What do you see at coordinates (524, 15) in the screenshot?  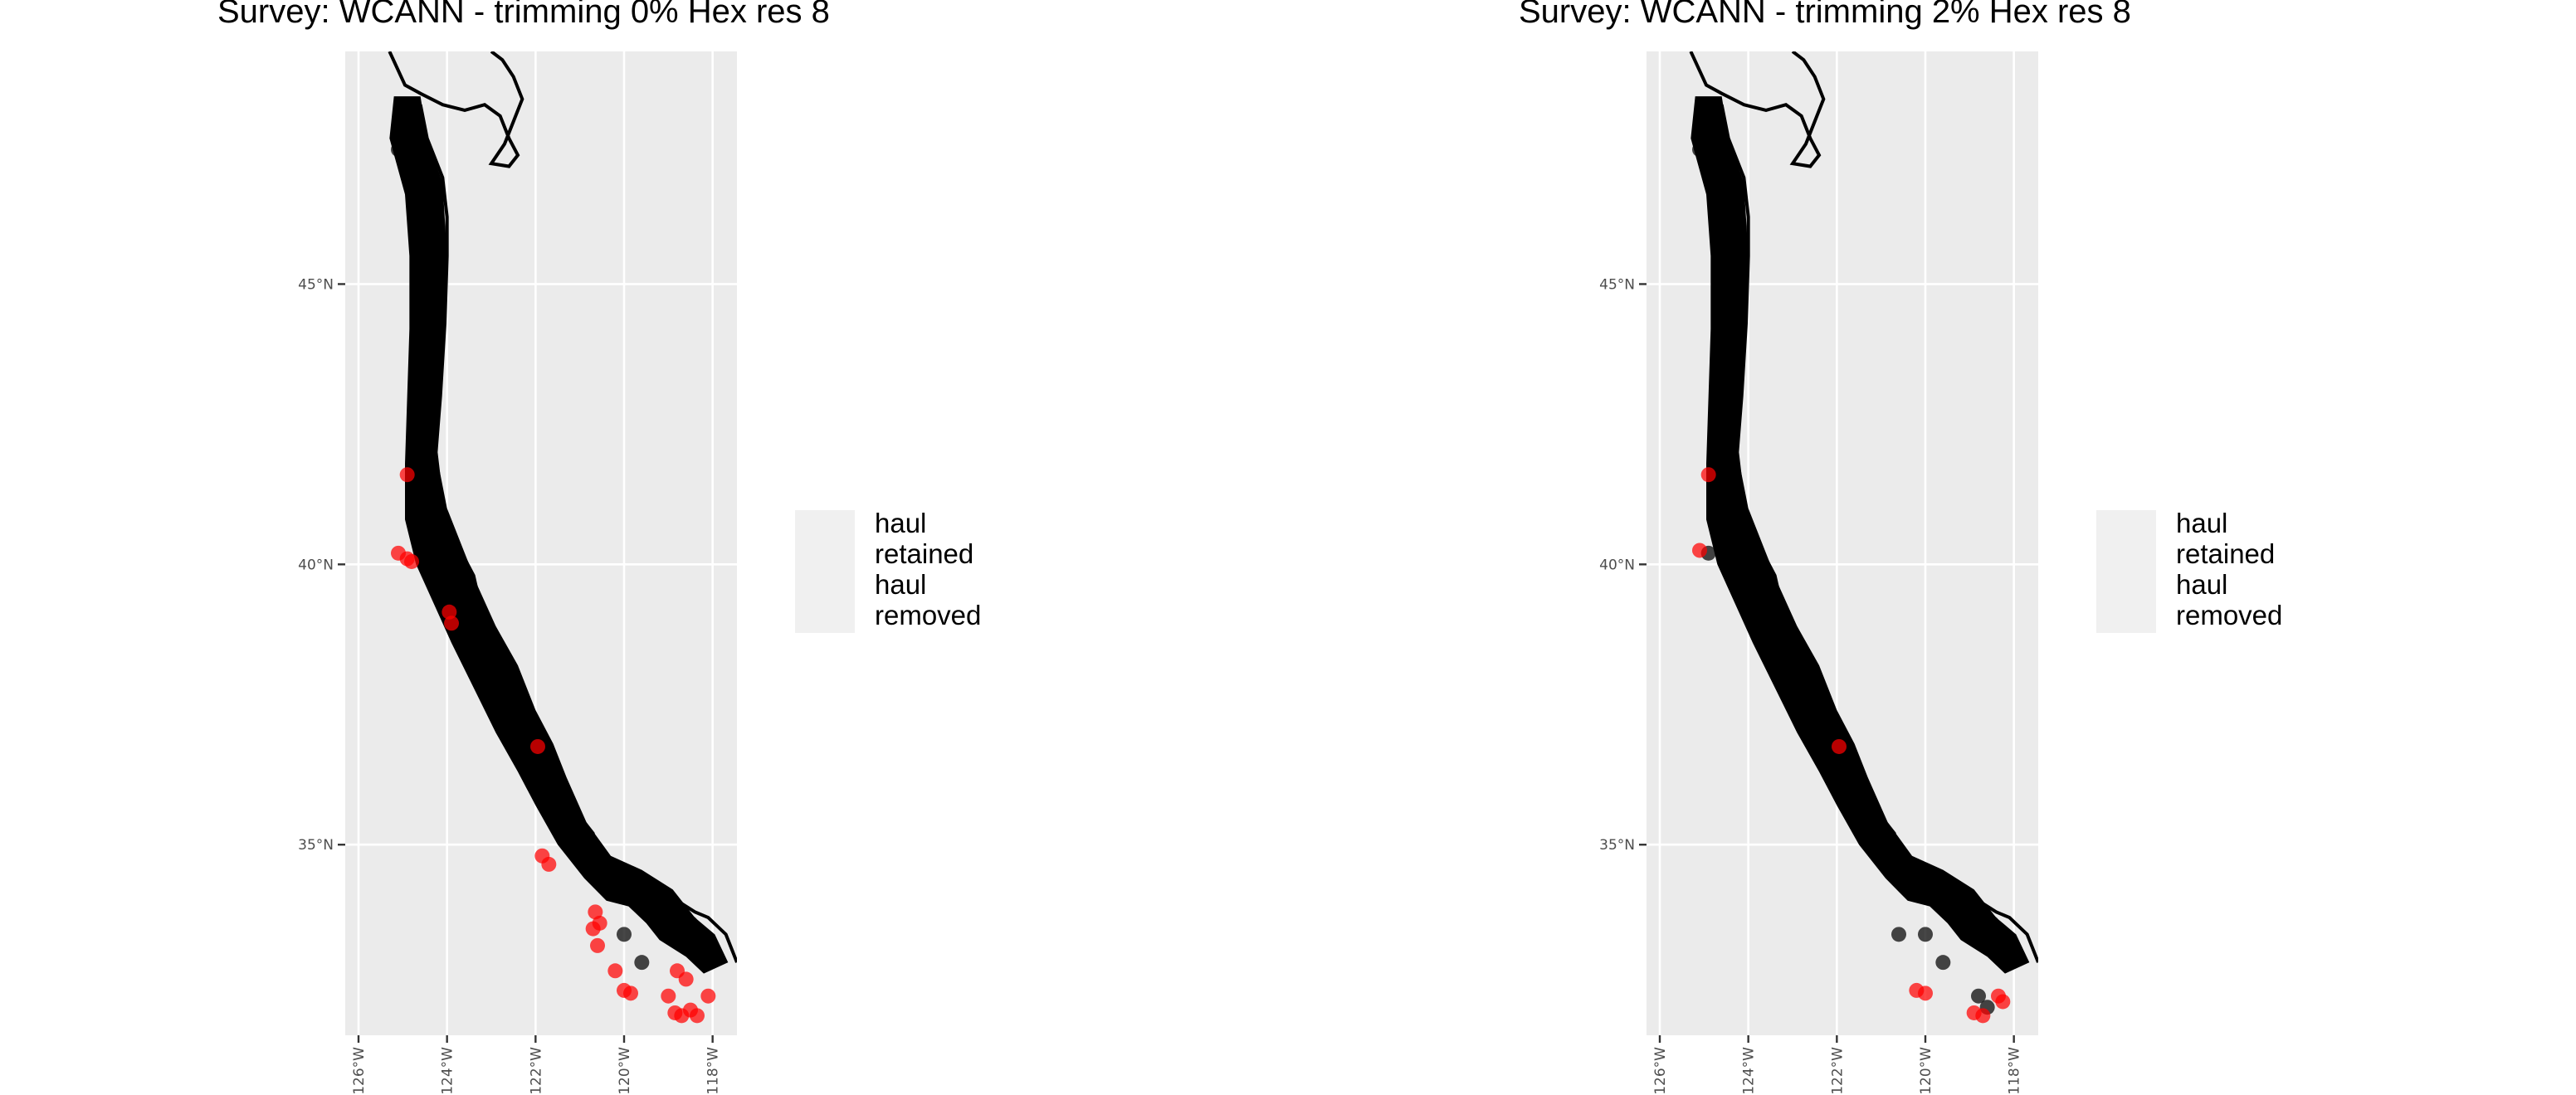 I see `chart-title: Survey: WCANN - trimming 0% Hex res 8` at bounding box center [524, 15].